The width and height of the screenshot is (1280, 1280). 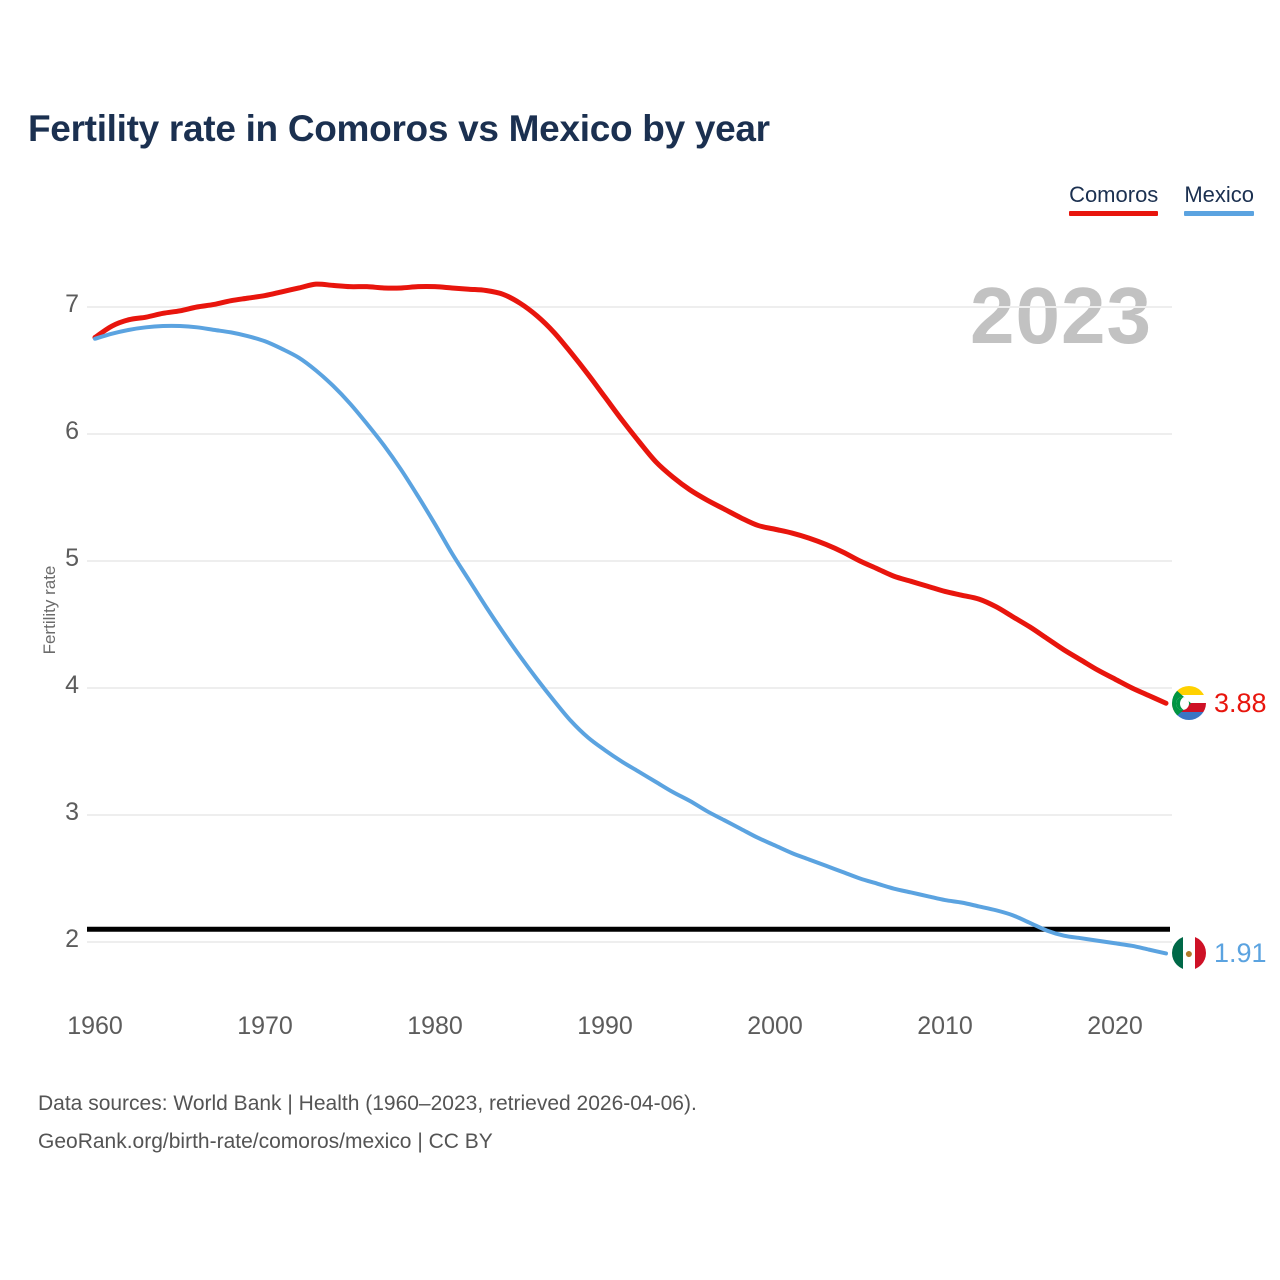 What do you see at coordinates (1219, 213) in the screenshot?
I see `legend-swatch-mexico` at bounding box center [1219, 213].